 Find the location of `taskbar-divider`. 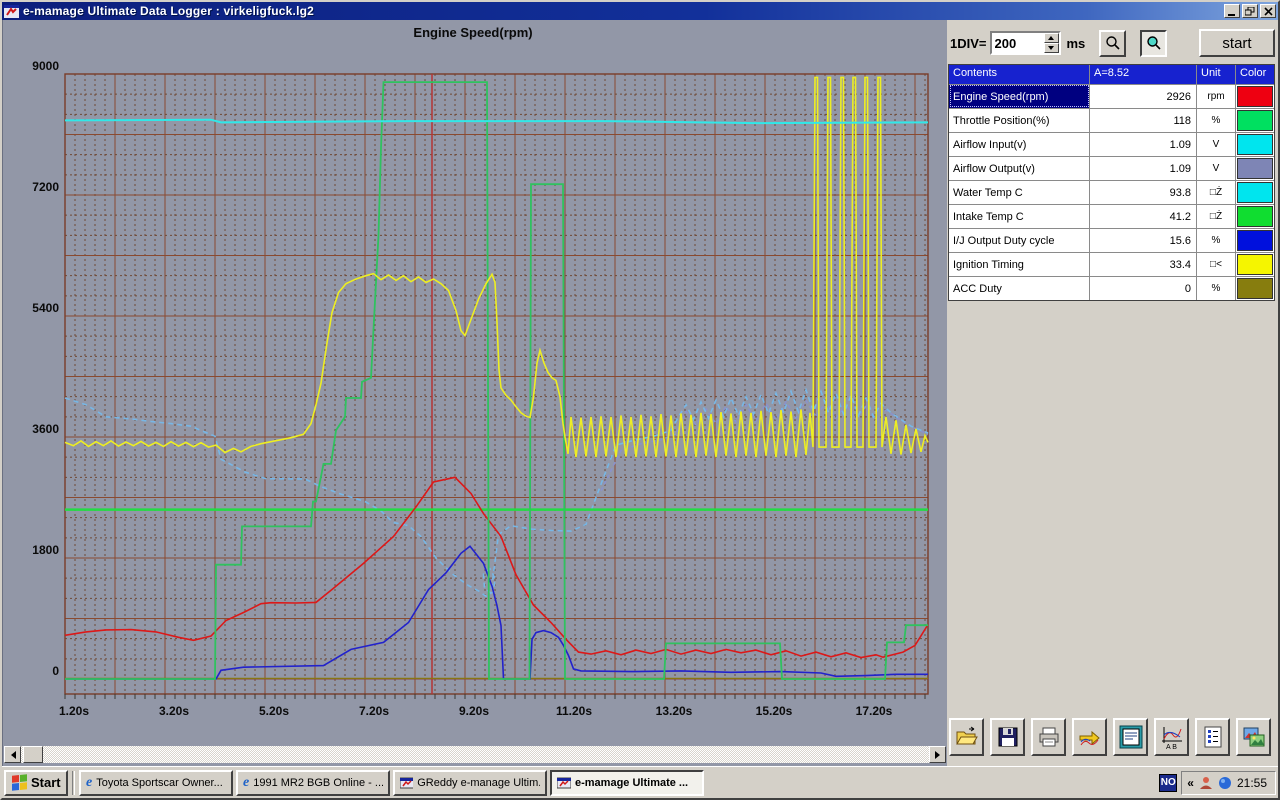

taskbar-divider is located at coordinates (73, 782).